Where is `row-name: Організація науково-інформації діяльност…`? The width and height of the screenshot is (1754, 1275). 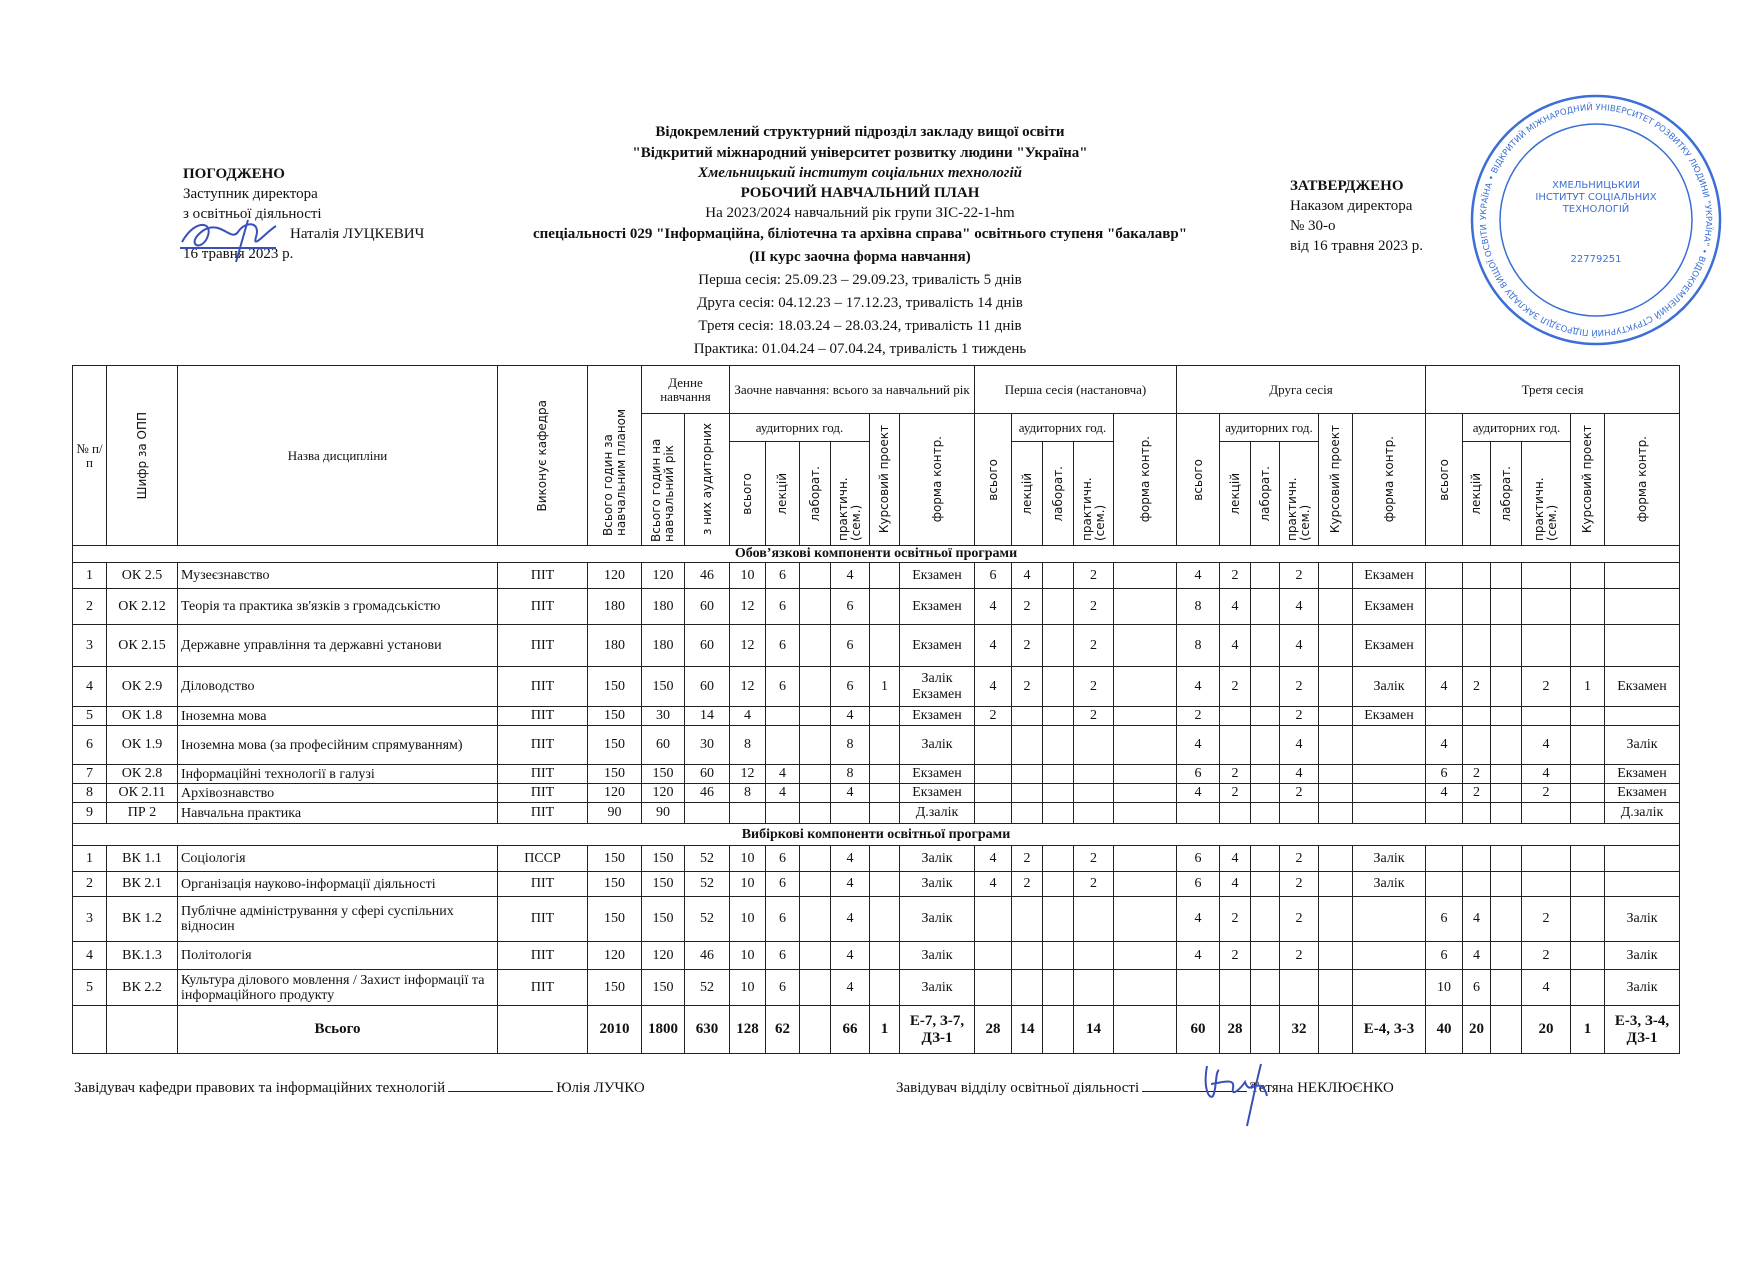
row-name: Організація науково-інформації діяльност… is located at coordinates (337, 884).